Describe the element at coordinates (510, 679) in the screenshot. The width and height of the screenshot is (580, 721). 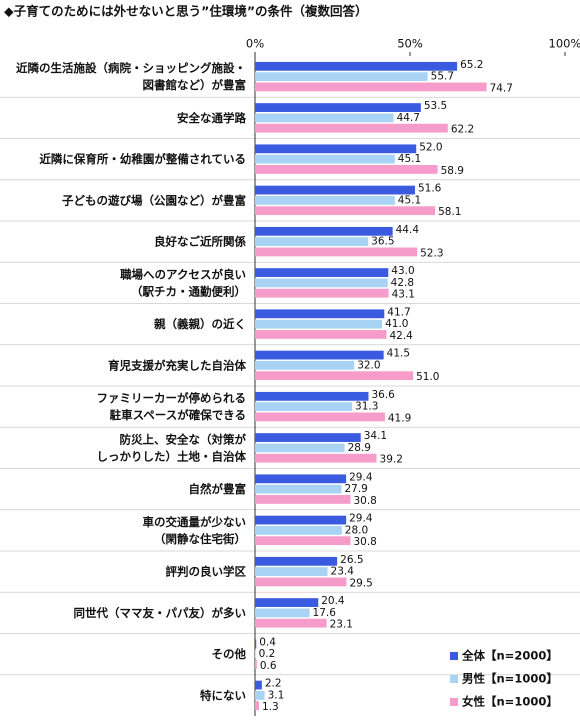
I see `legend-label: 男性【n=1000】` at that location.